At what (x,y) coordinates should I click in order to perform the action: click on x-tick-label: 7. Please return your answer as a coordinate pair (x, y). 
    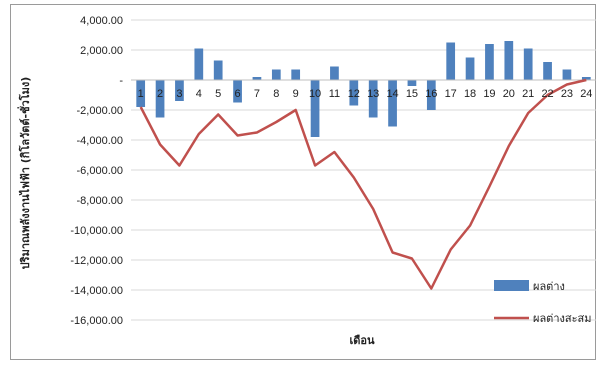
    Looking at the image, I should click on (257, 94).